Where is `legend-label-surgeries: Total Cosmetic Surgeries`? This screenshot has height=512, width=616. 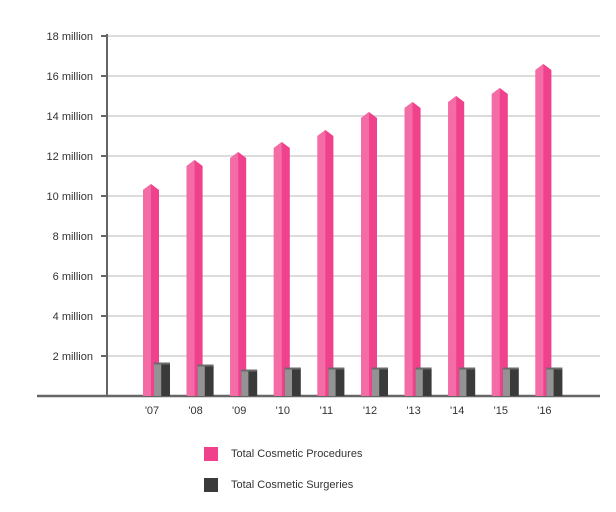
legend-label-surgeries: Total Cosmetic Surgeries is located at coordinates (292, 485).